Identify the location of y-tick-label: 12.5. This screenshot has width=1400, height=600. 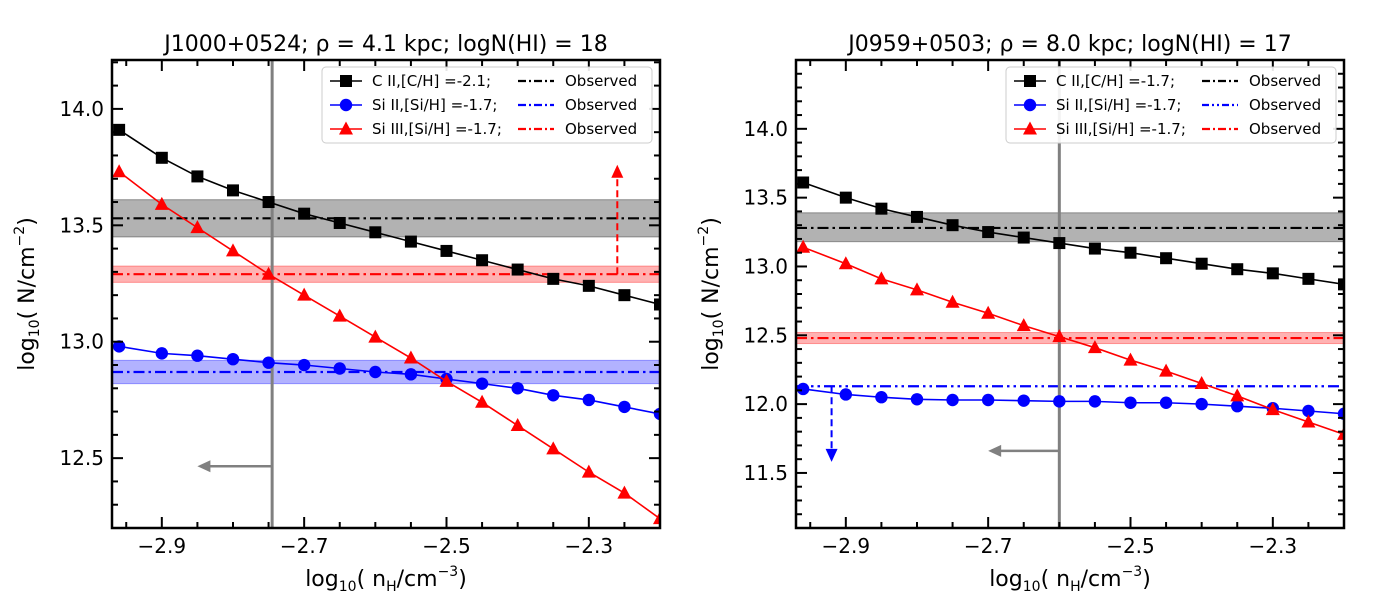
(81, 458).